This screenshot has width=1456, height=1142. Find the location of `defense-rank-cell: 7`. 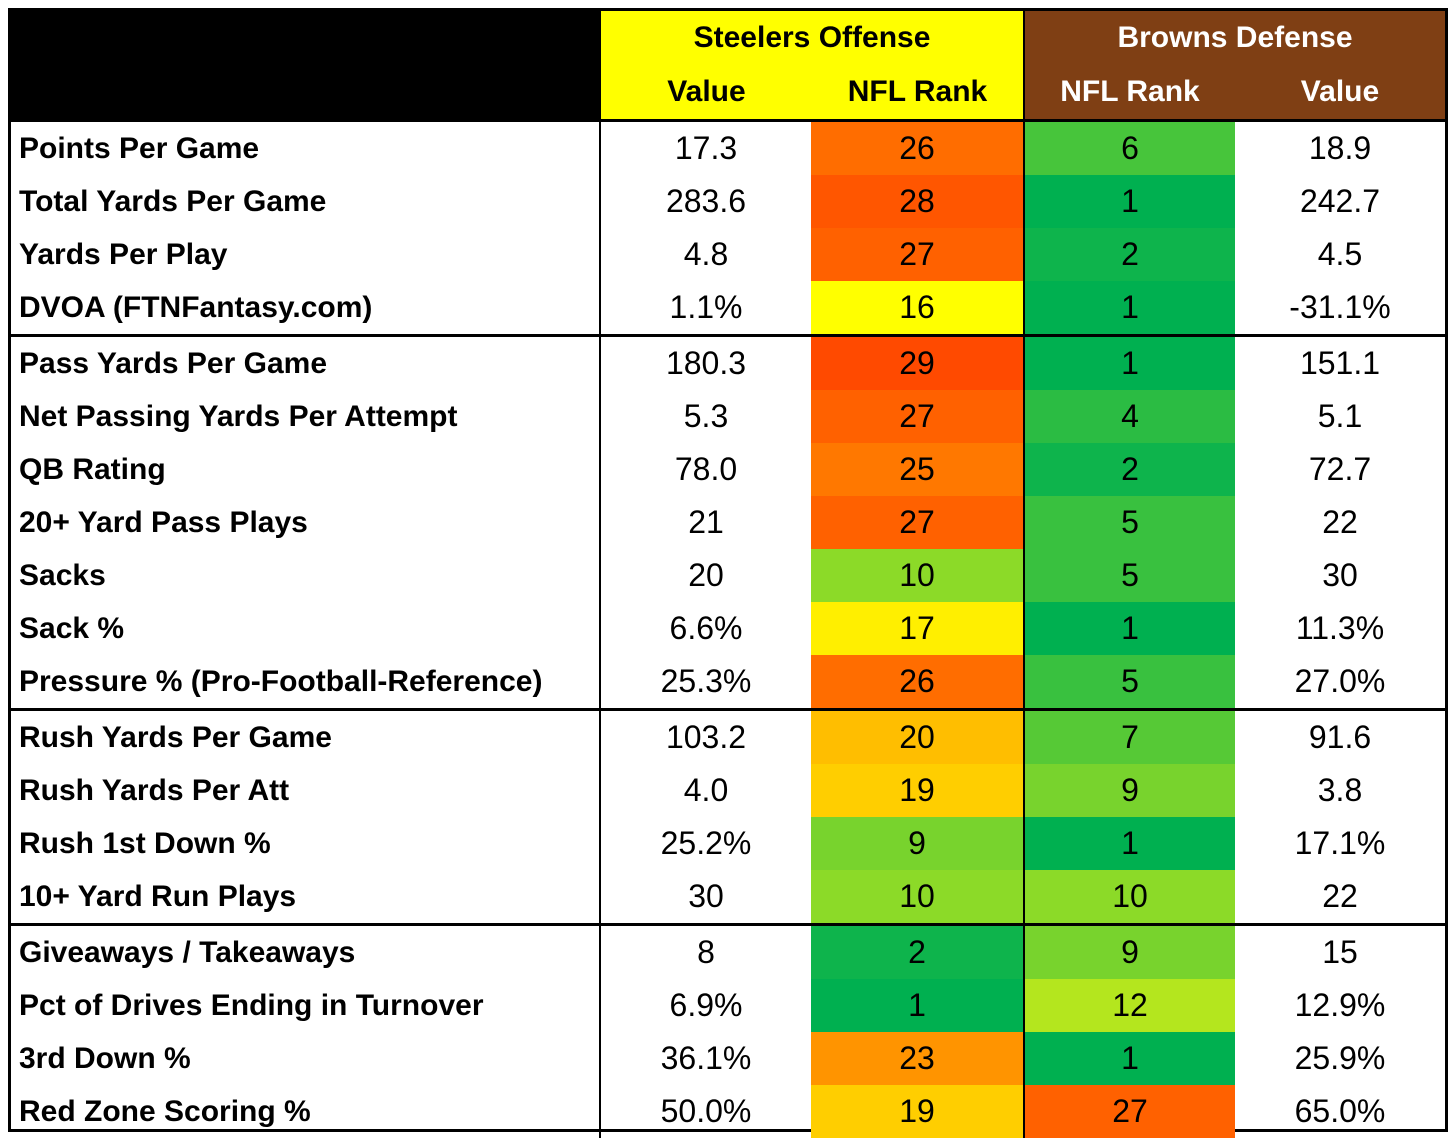

defense-rank-cell: 7 is located at coordinates (1129, 737).